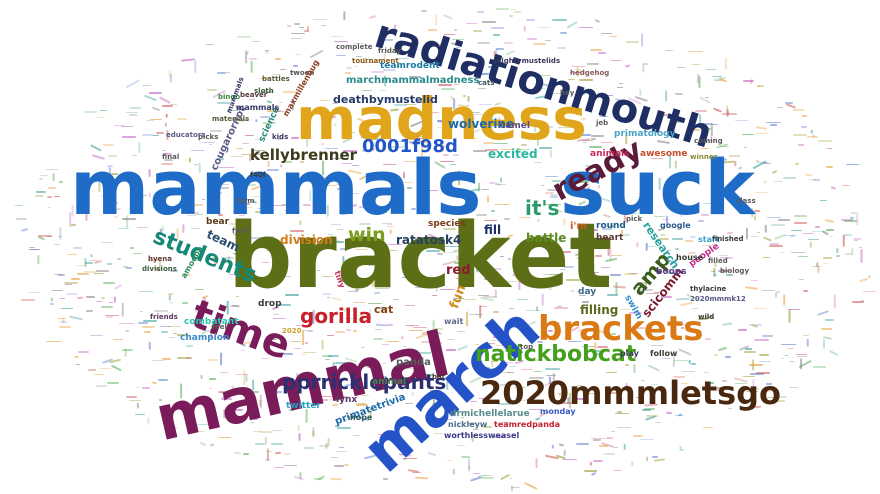  Describe the element at coordinates (306, 240) in the screenshot. I see `word-division: division` at that location.